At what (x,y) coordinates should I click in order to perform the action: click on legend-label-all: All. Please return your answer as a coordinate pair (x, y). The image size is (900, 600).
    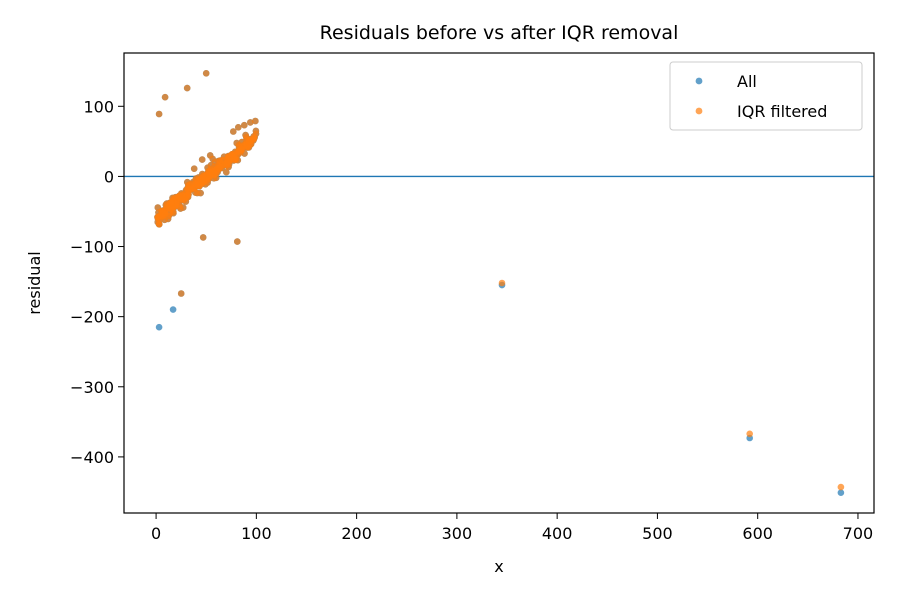
    Looking at the image, I should click on (747, 81).